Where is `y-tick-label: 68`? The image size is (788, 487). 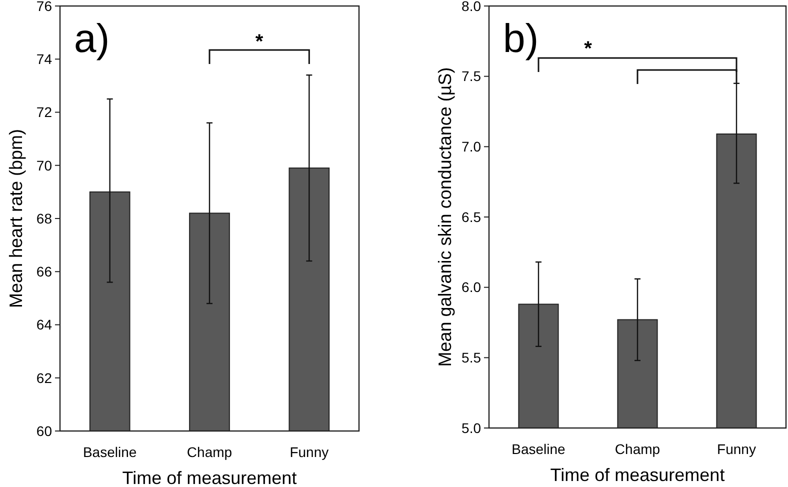
y-tick-label: 68 is located at coordinates (44, 218).